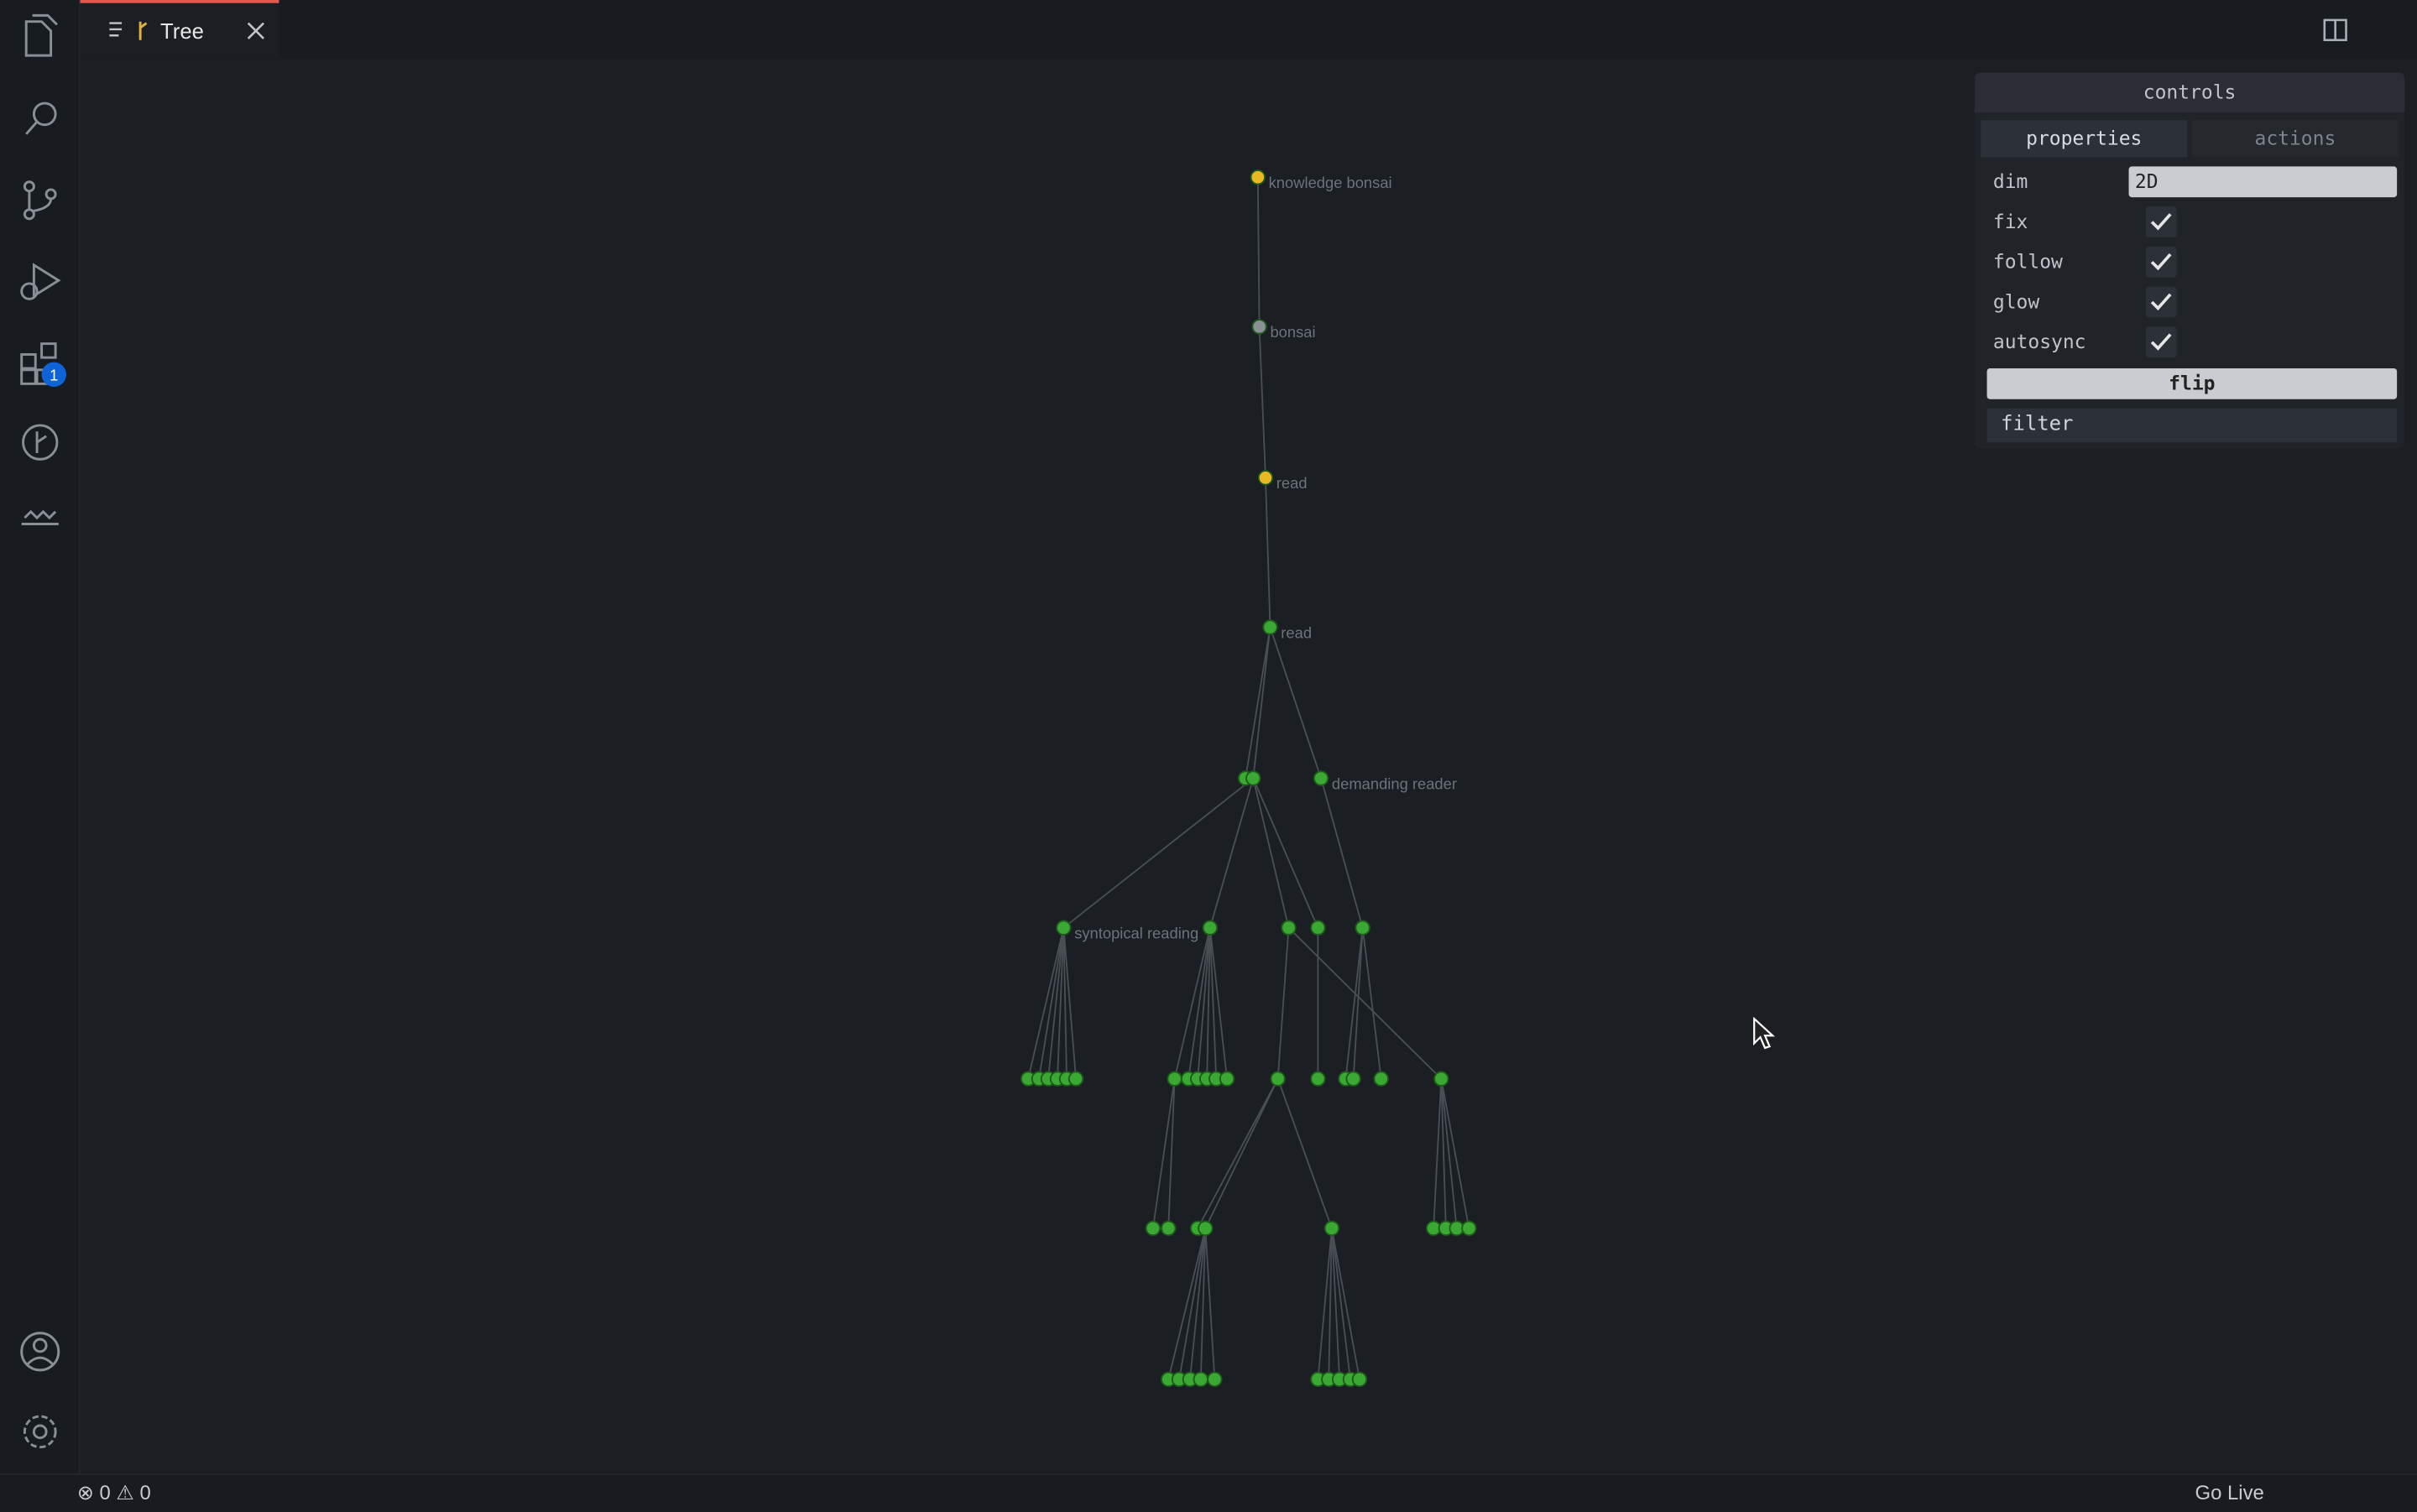  Describe the element at coordinates (256, 31) in the screenshot. I see `close-tab` at that location.